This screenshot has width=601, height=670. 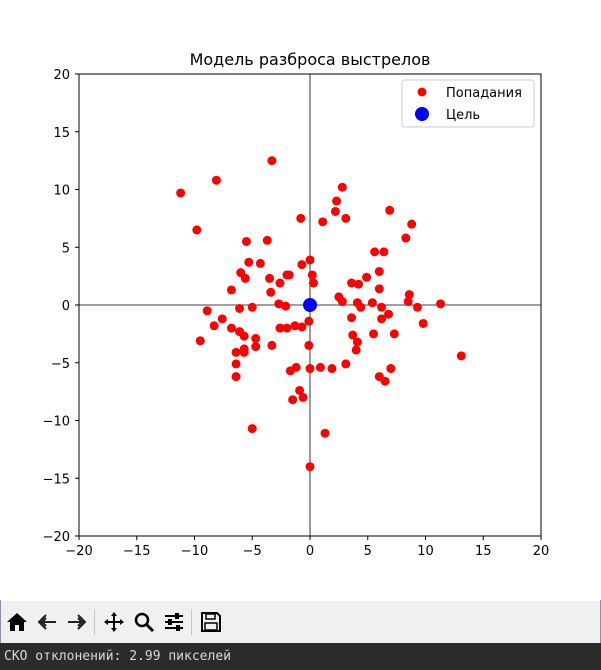 I want to click on x-tick-label: −10, so click(x=194, y=551).